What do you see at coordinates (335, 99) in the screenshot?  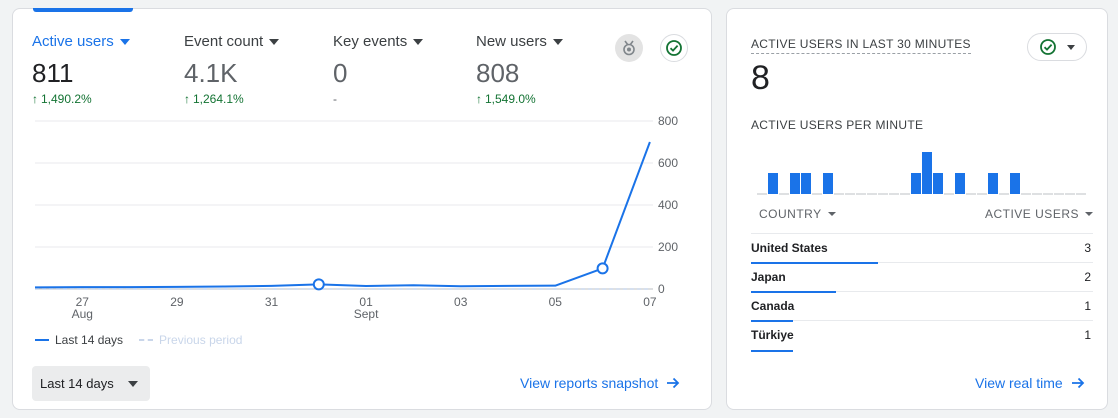 I see `metric-change-value: -` at bounding box center [335, 99].